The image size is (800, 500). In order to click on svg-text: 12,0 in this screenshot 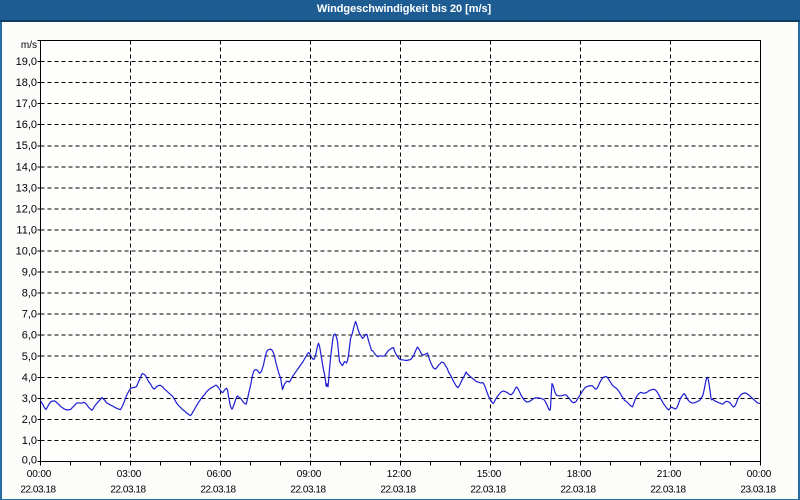, I will do `click(26, 209)`.